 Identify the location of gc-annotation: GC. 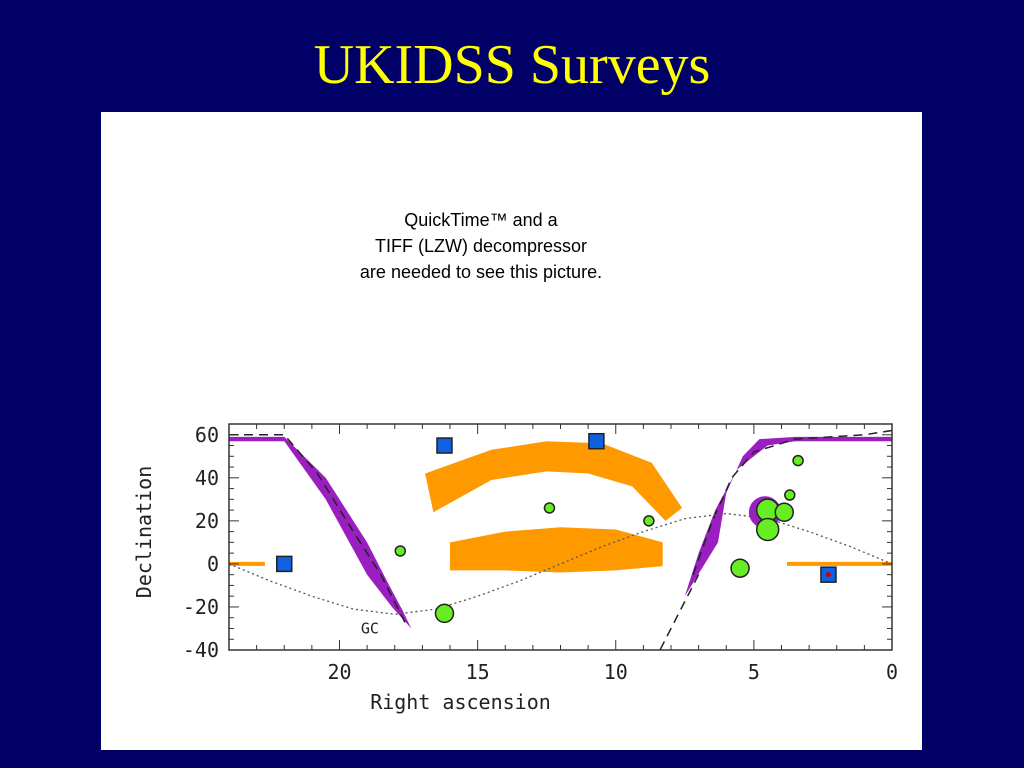
(370, 628).